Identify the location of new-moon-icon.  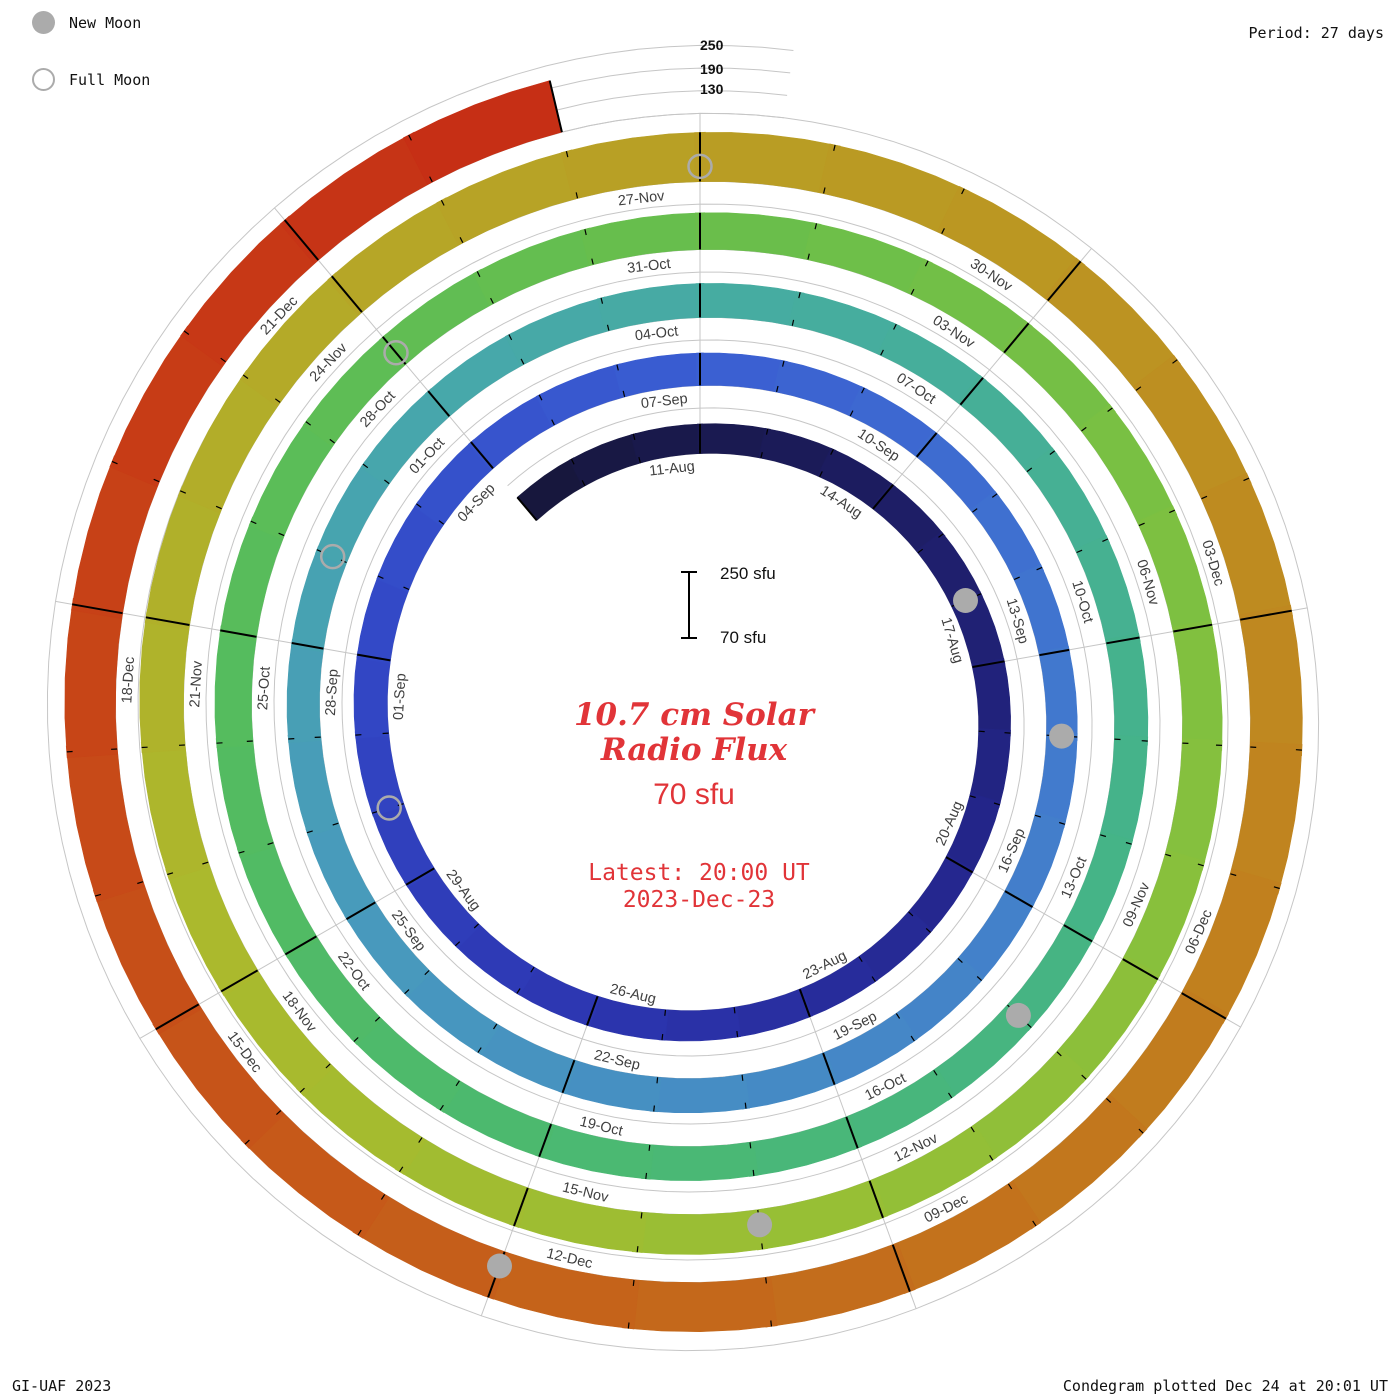
(43, 22).